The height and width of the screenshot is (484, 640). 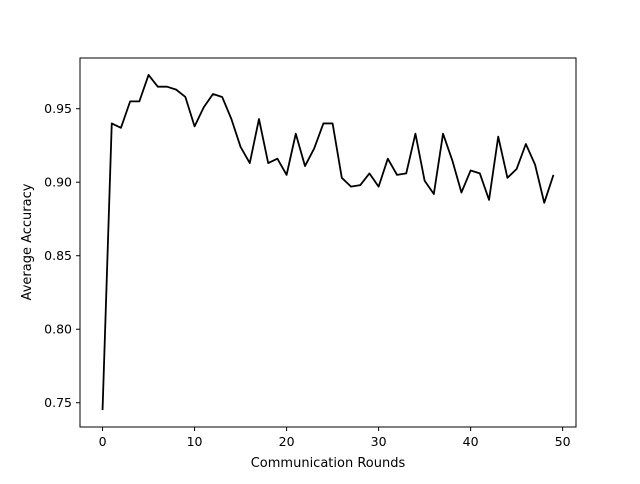 What do you see at coordinates (563, 441) in the screenshot?
I see `x-tick-label: 50` at bounding box center [563, 441].